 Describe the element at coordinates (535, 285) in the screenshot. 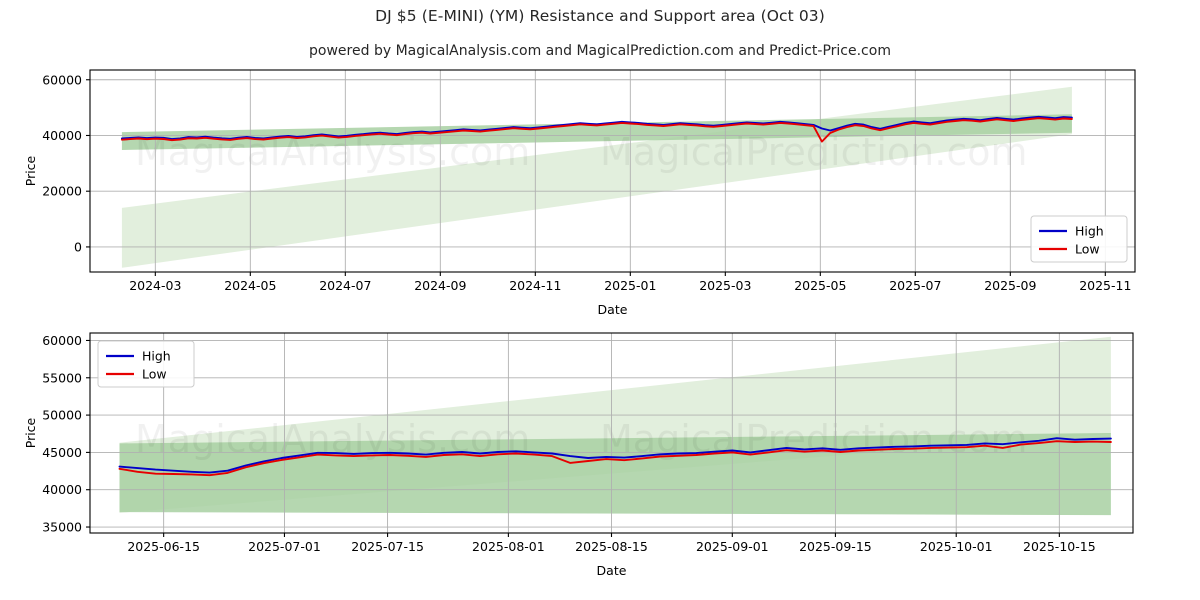

I see `xtick-label: 2024-11` at that location.